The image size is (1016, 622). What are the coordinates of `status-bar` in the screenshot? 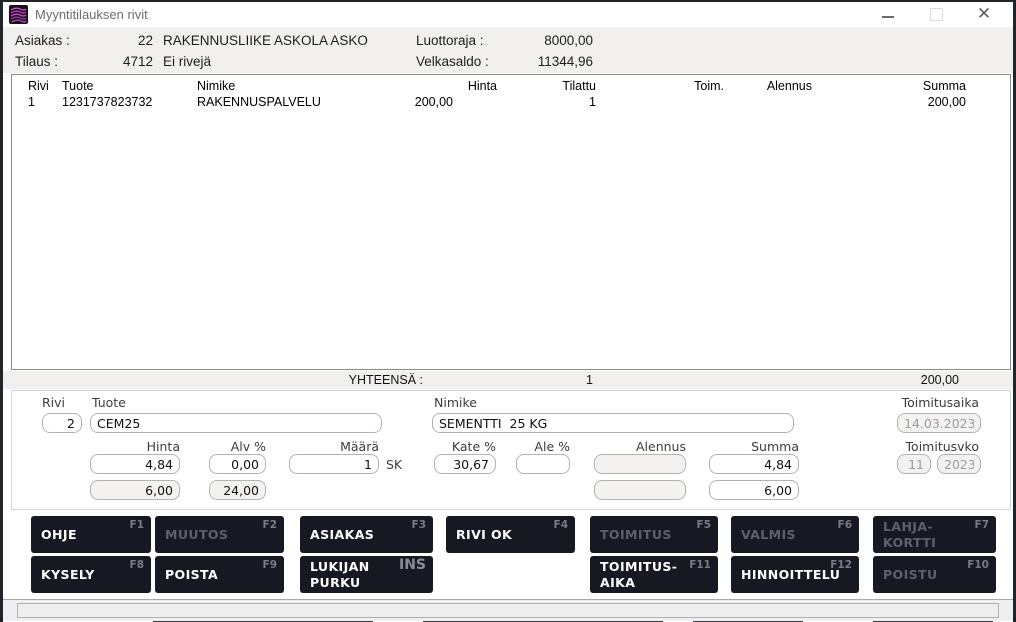 It's located at (508, 610).